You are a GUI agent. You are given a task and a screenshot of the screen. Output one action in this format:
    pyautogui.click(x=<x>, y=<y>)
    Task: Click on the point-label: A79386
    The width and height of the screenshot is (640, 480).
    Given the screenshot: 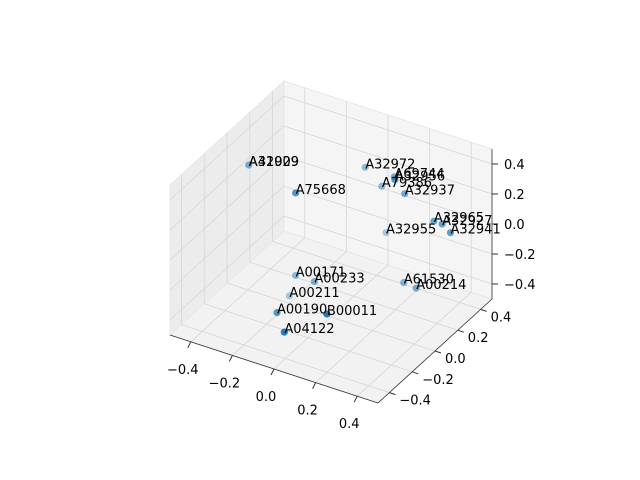 What is the action you would take?
    pyautogui.click(x=407, y=183)
    